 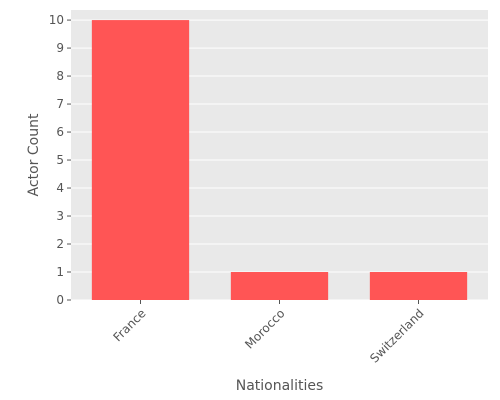 What do you see at coordinates (130, 325) in the screenshot?
I see `x-tick-label: France` at bounding box center [130, 325].